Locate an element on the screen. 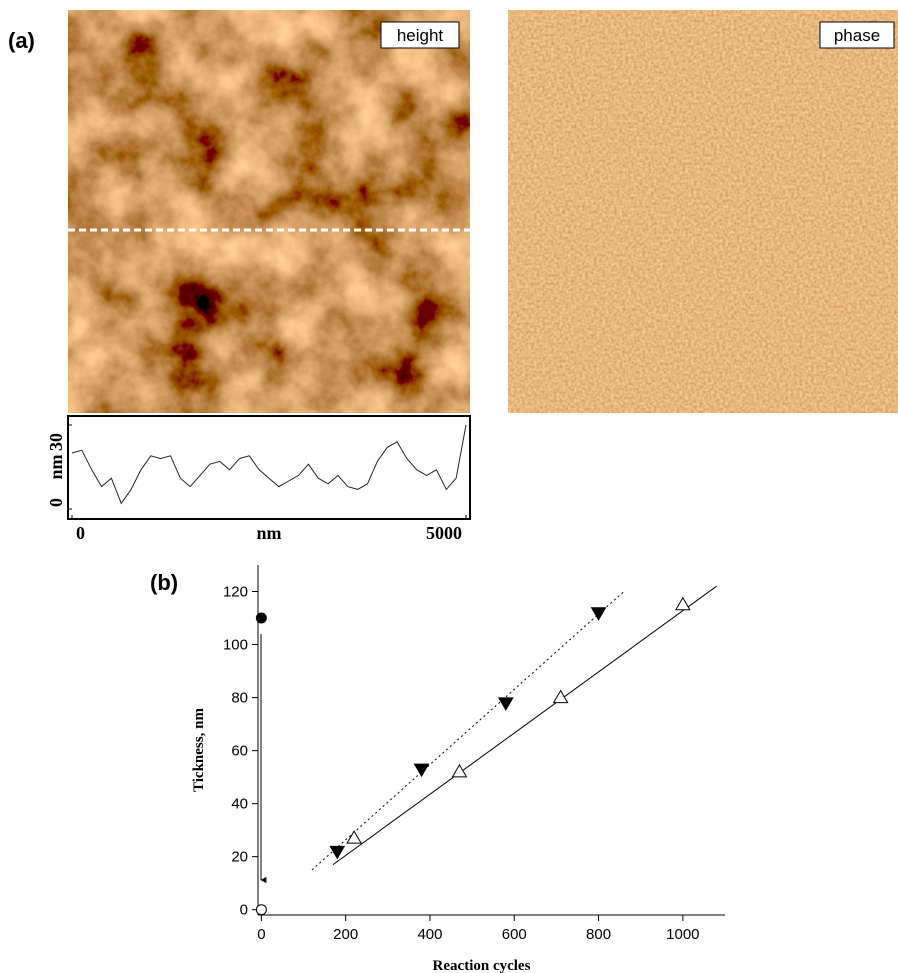  x-tick-label: 600 is located at coordinates (514, 934).